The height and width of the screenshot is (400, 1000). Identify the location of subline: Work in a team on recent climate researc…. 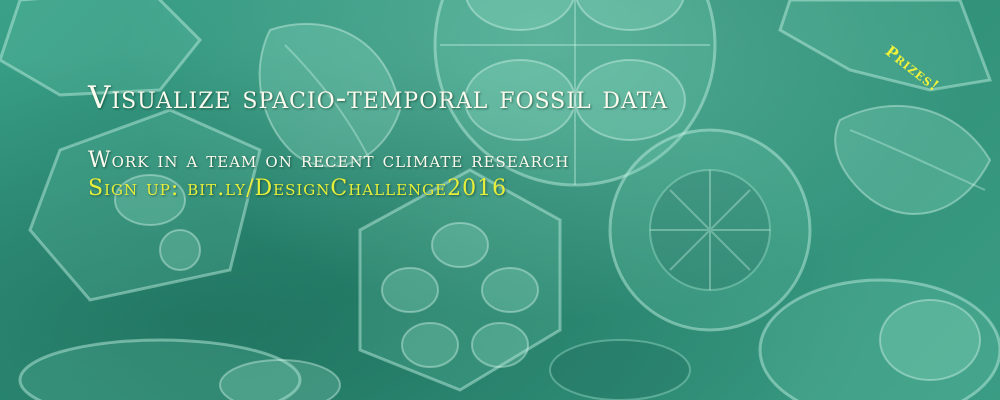
(329, 160).